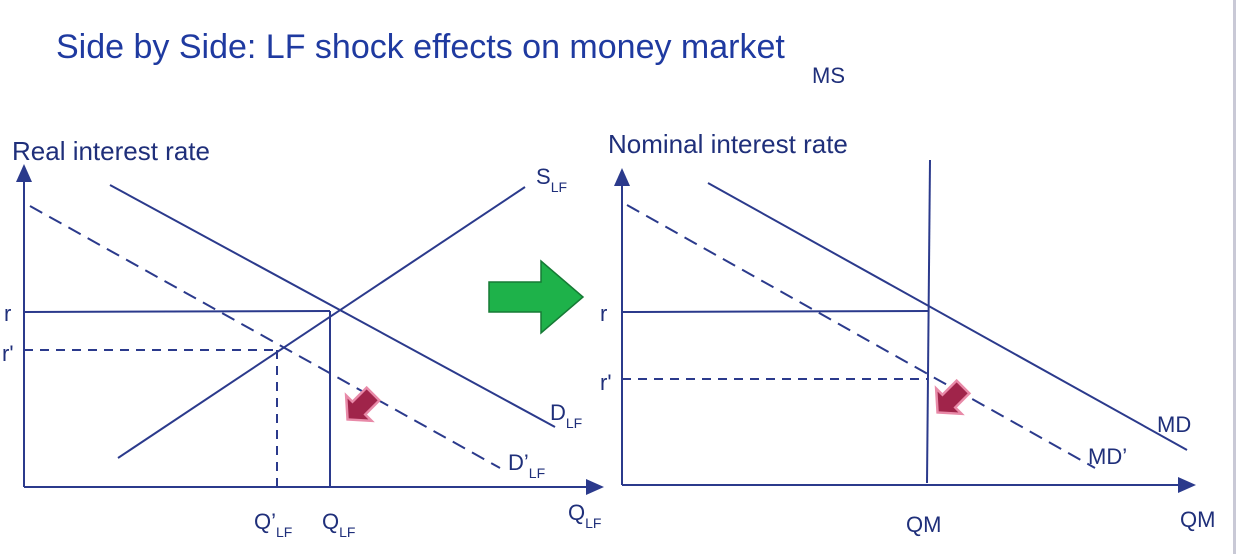  Describe the element at coordinates (584, 515) in the screenshot. I see `left-x-axis-label: QLF` at that location.